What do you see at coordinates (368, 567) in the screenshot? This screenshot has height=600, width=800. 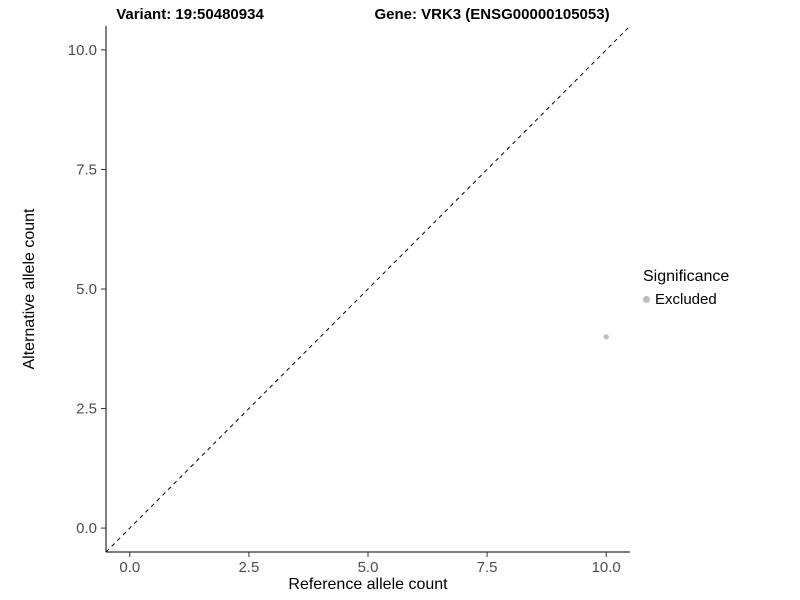 I see `x-tick-label: 5.0` at bounding box center [368, 567].